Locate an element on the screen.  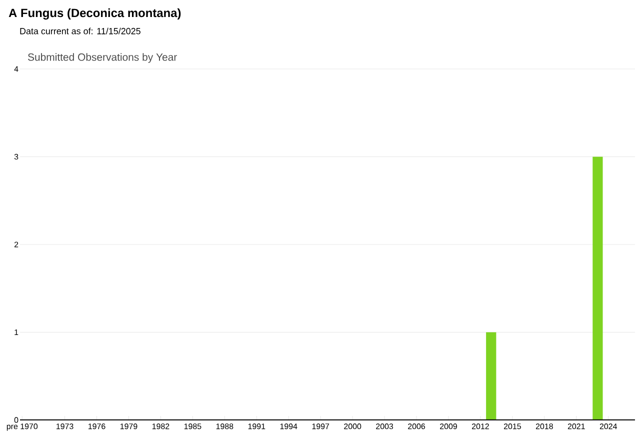
text: Submitted Observations by Year is located at coordinates (102, 58).